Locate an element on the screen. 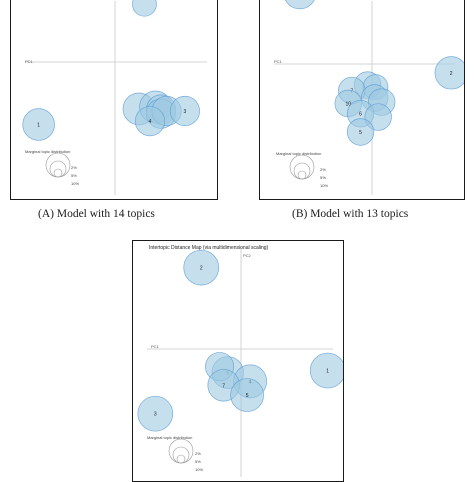 The image size is (474, 482). chart-a-legend-label-5: 5% is located at coordinates (74, 175).